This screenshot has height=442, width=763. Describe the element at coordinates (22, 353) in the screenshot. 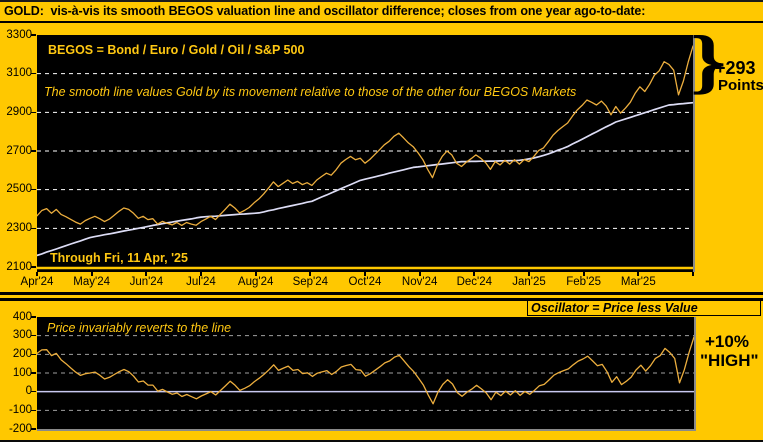

I see `osc-y-tick-label: 200` at that location.